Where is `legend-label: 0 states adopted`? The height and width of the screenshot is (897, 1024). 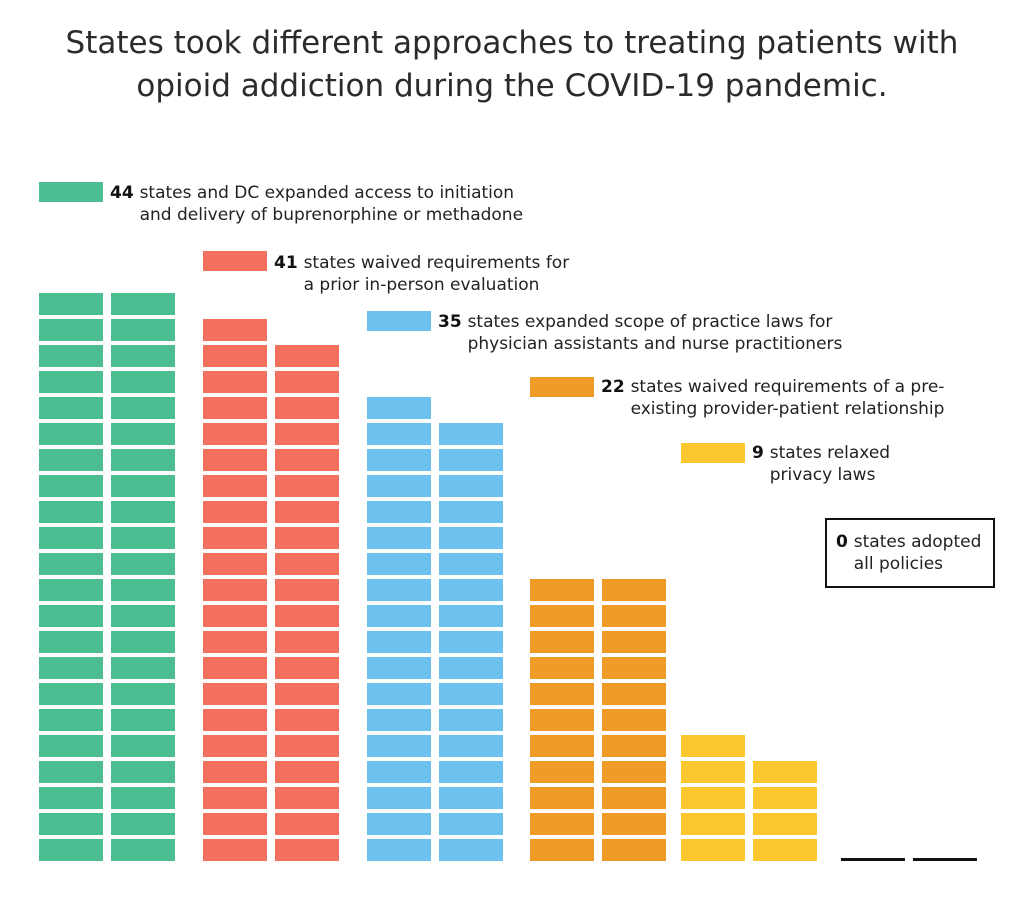
legend-label: 0 states adopted is located at coordinates (908, 542).